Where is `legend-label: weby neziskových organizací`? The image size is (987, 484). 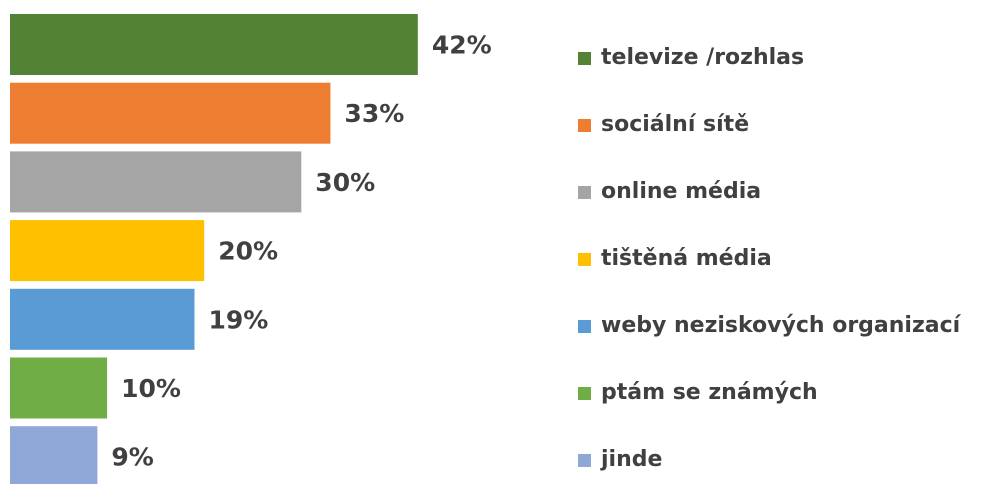
legend-label: weby neziskových organizací is located at coordinates (781, 325).